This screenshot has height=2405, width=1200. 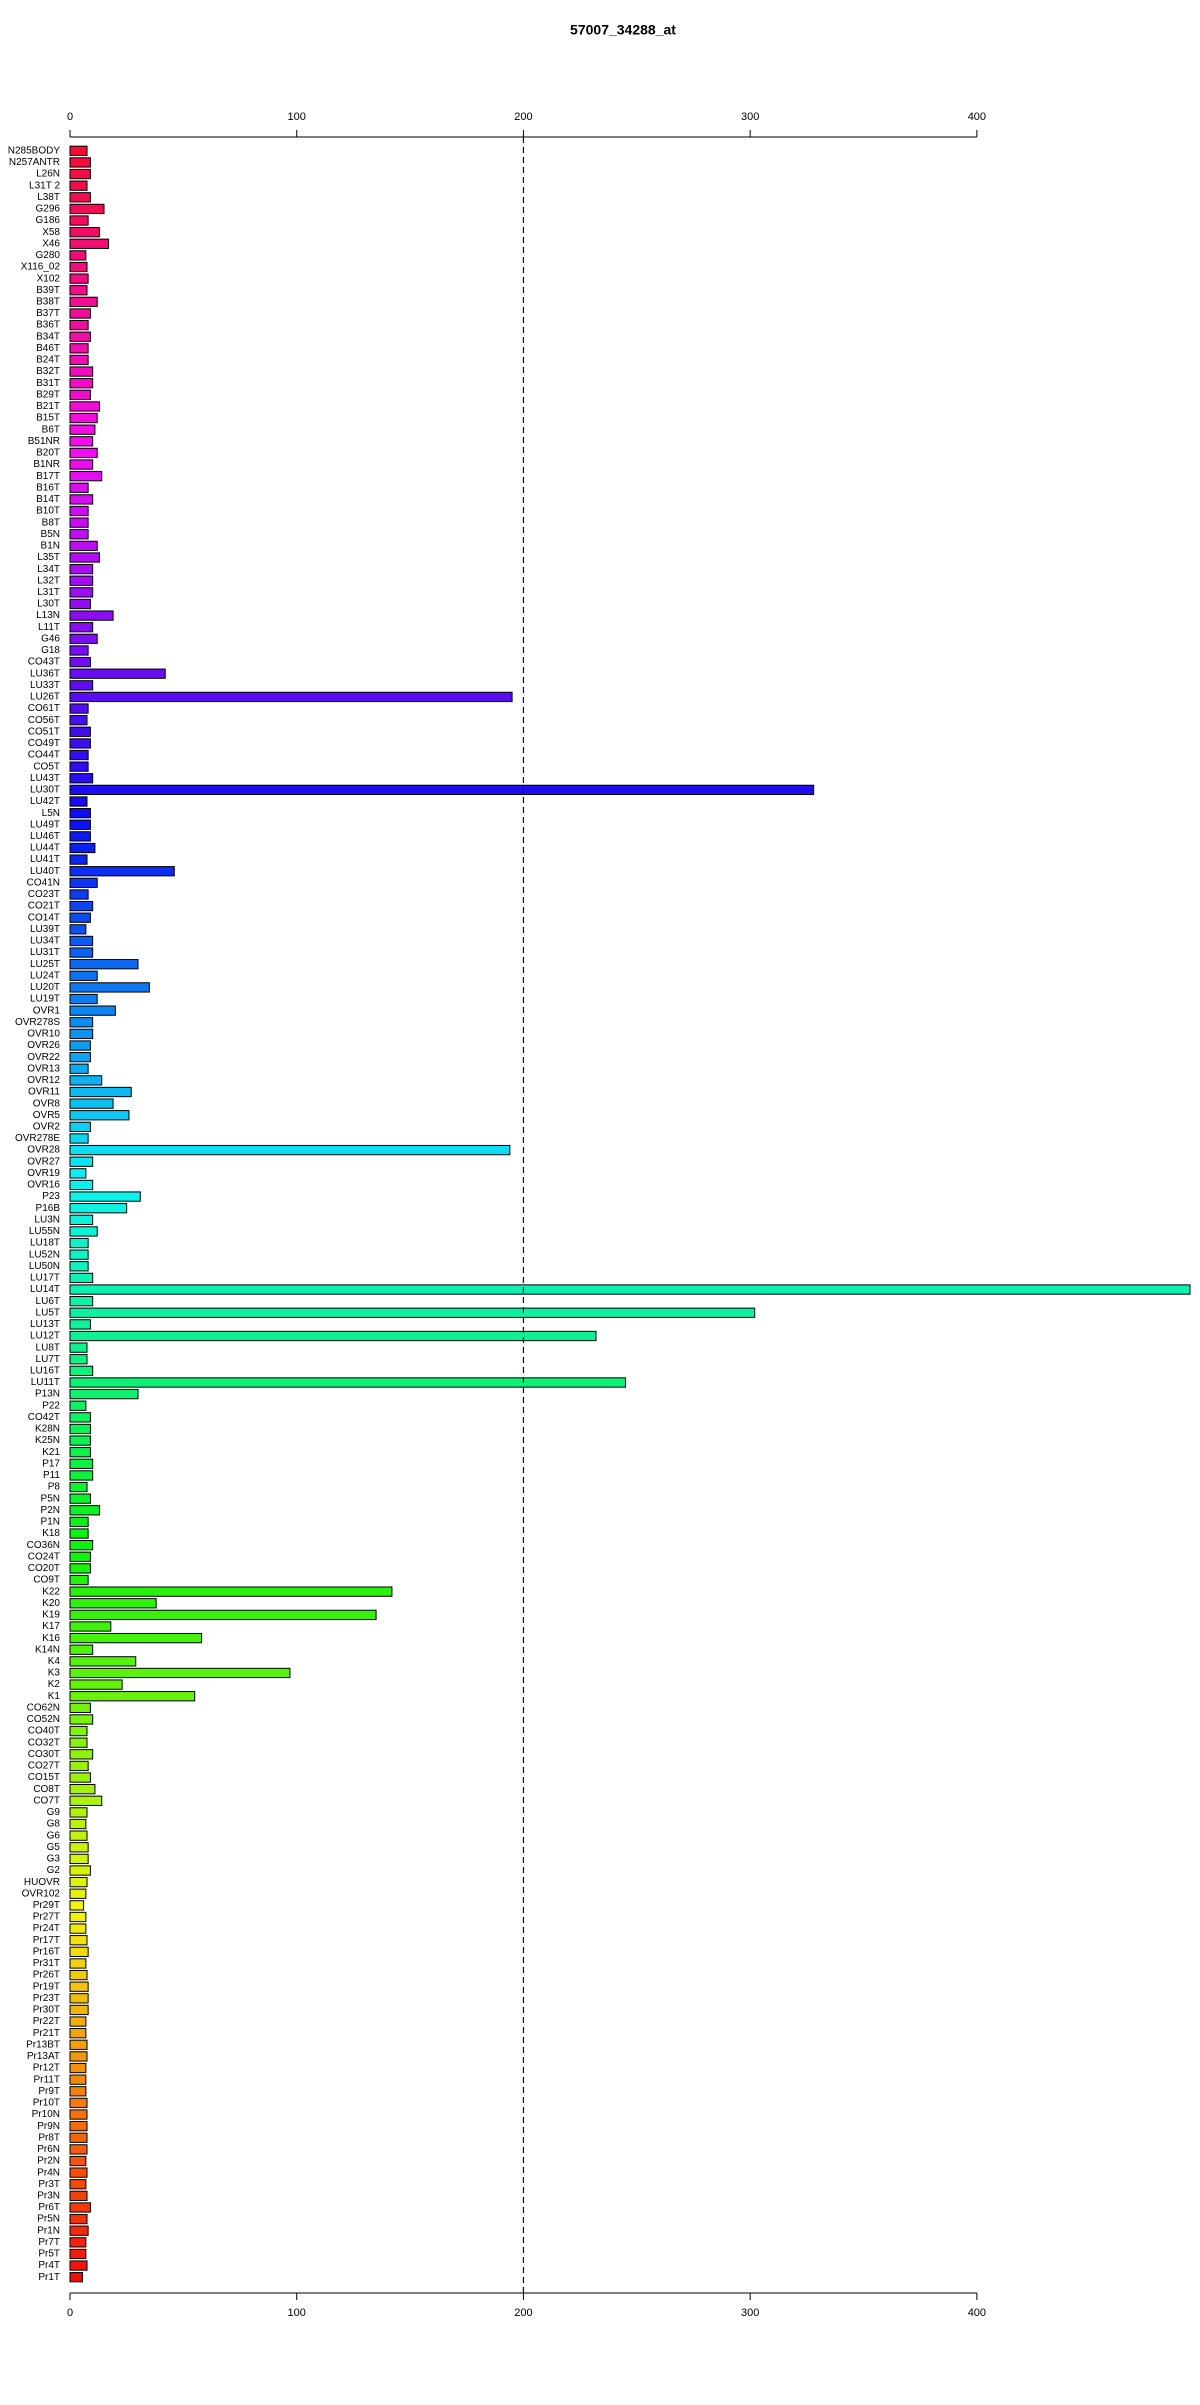 What do you see at coordinates (46, 766) in the screenshot?
I see `y-tick-label: CO5T` at bounding box center [46, 766].